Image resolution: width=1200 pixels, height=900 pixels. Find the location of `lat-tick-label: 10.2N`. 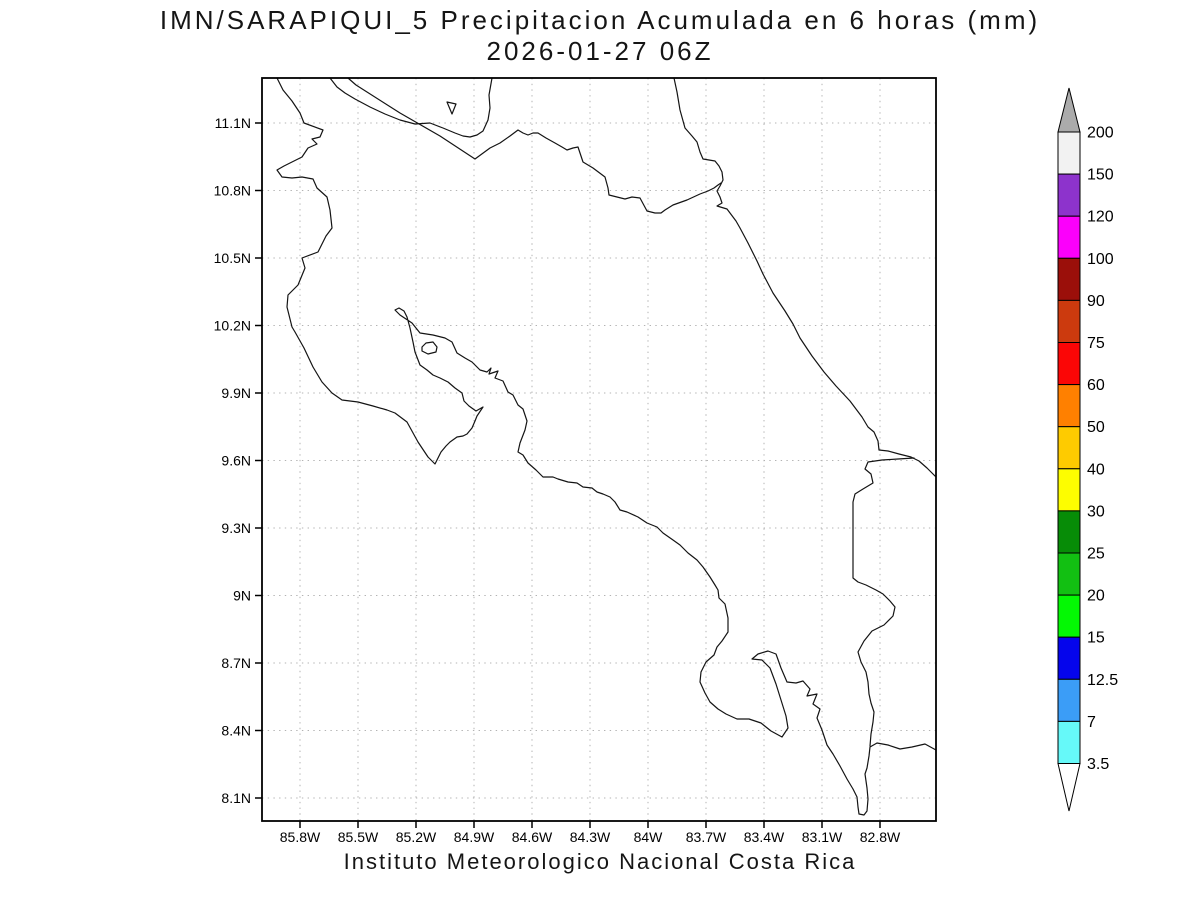

lat-tick-label: 10.2N is located at coordinates (232, 326).